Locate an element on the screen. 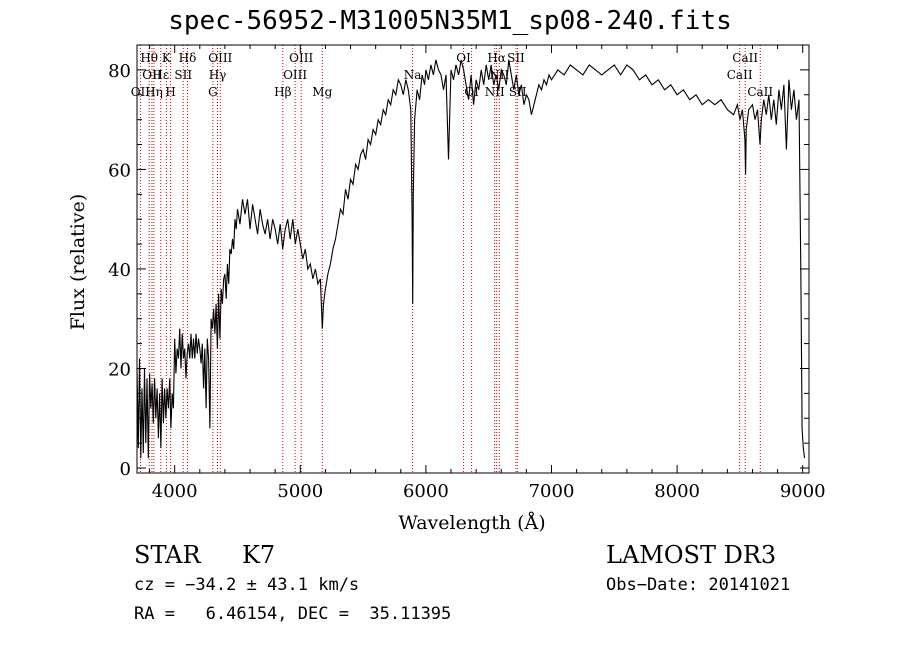  line-marker-label: Hθ is located at coordinates (149, 58).